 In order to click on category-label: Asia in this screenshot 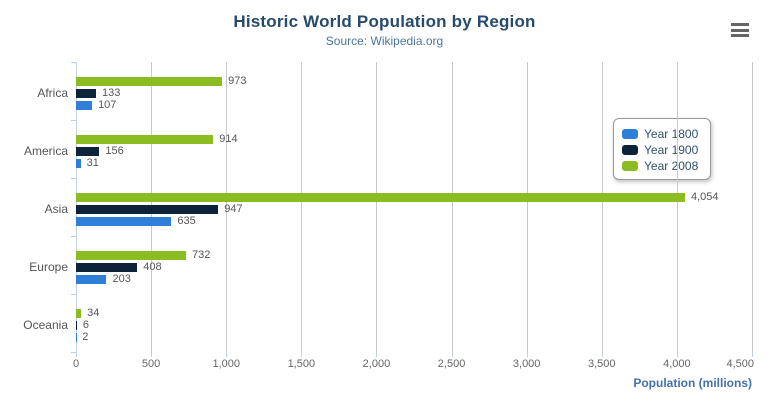, I will do `click(56, 209)`.